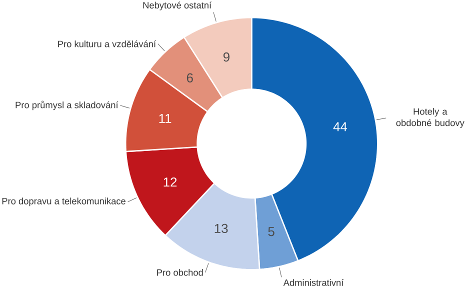  What do you see at coordinates (170, 182) in the screenshot?
I see `data-label: 12` at bounding box center [170, 182].